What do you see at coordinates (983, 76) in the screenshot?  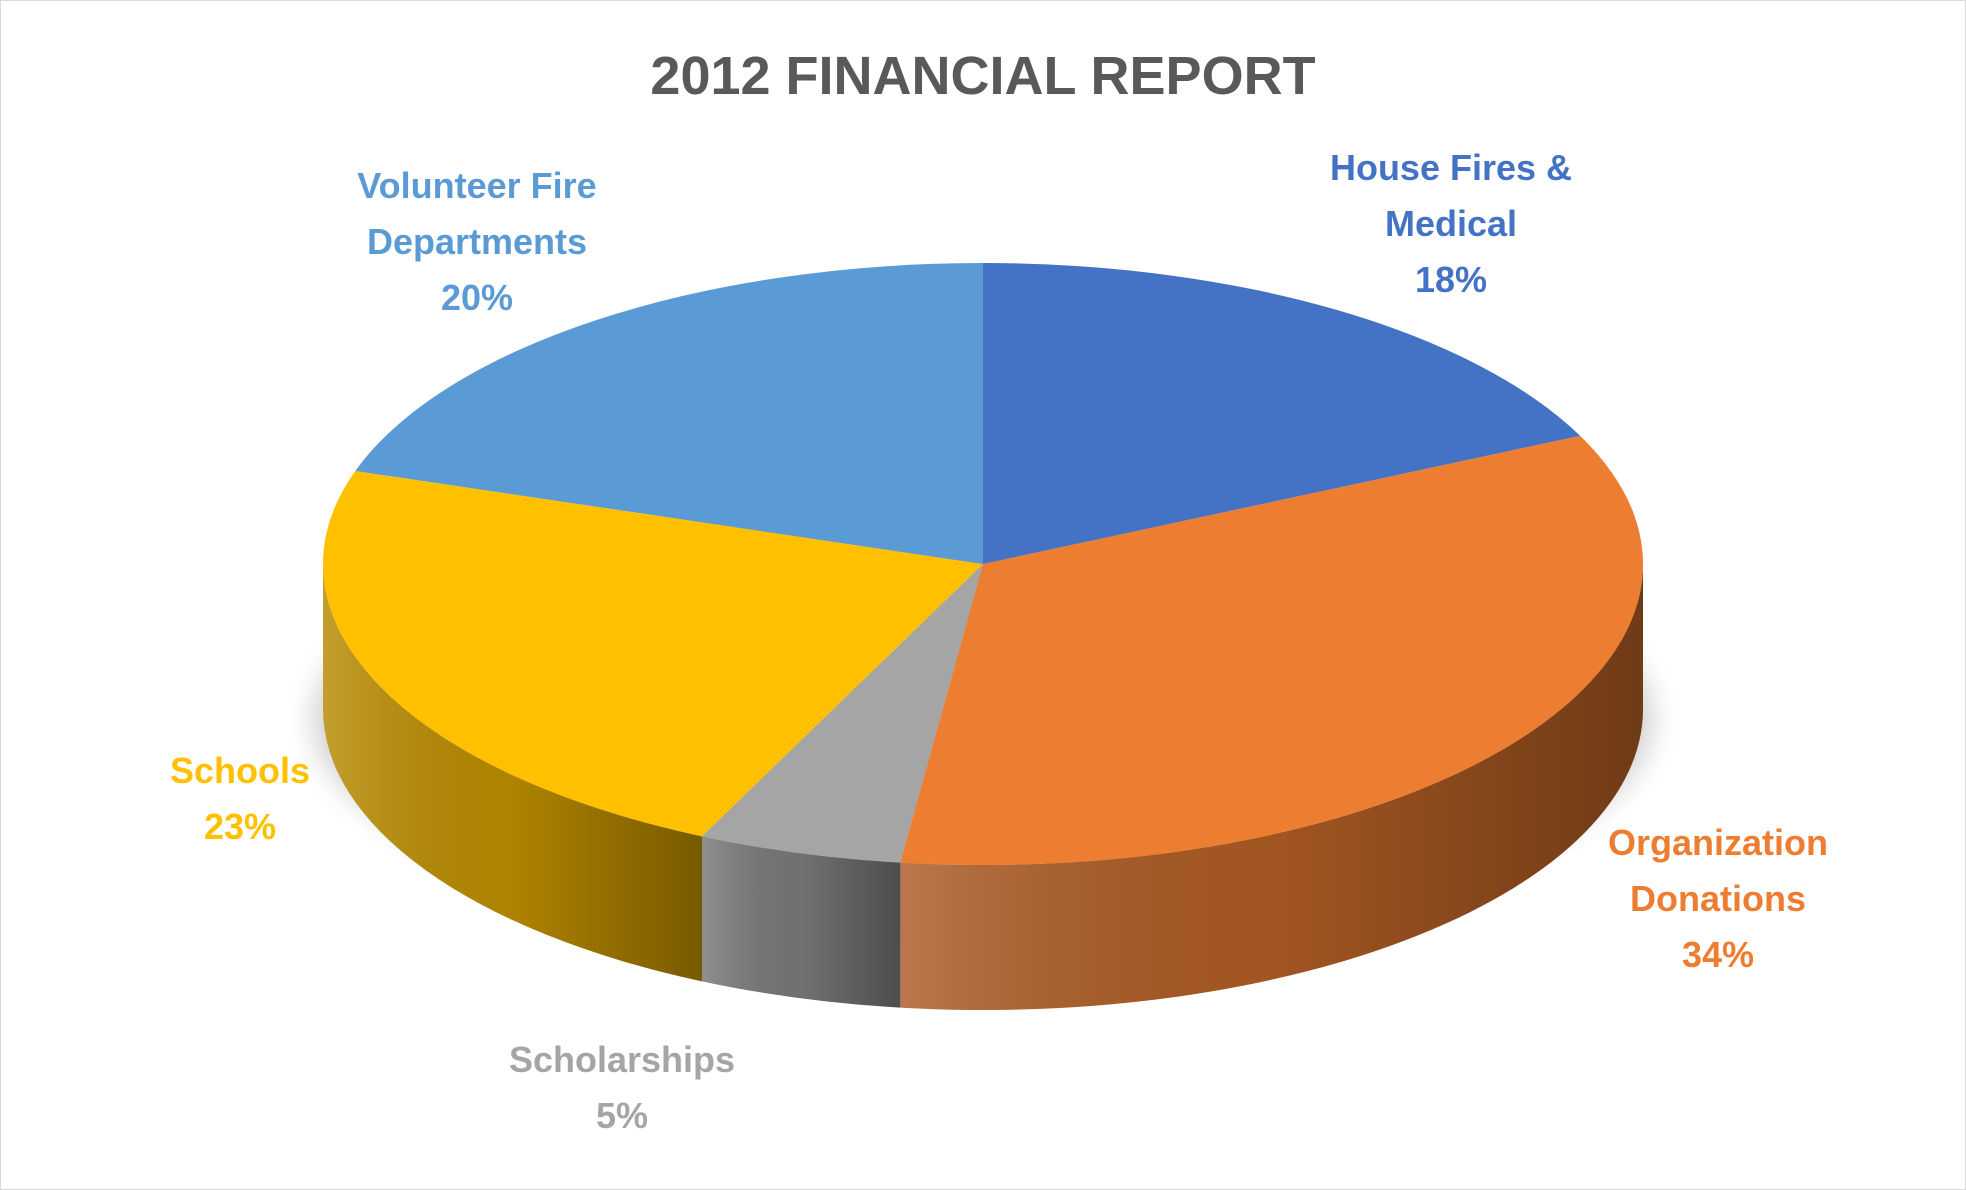 I see `chart-title: 2012 FINANCIAL REPORT` at bounding box center [983, 76].